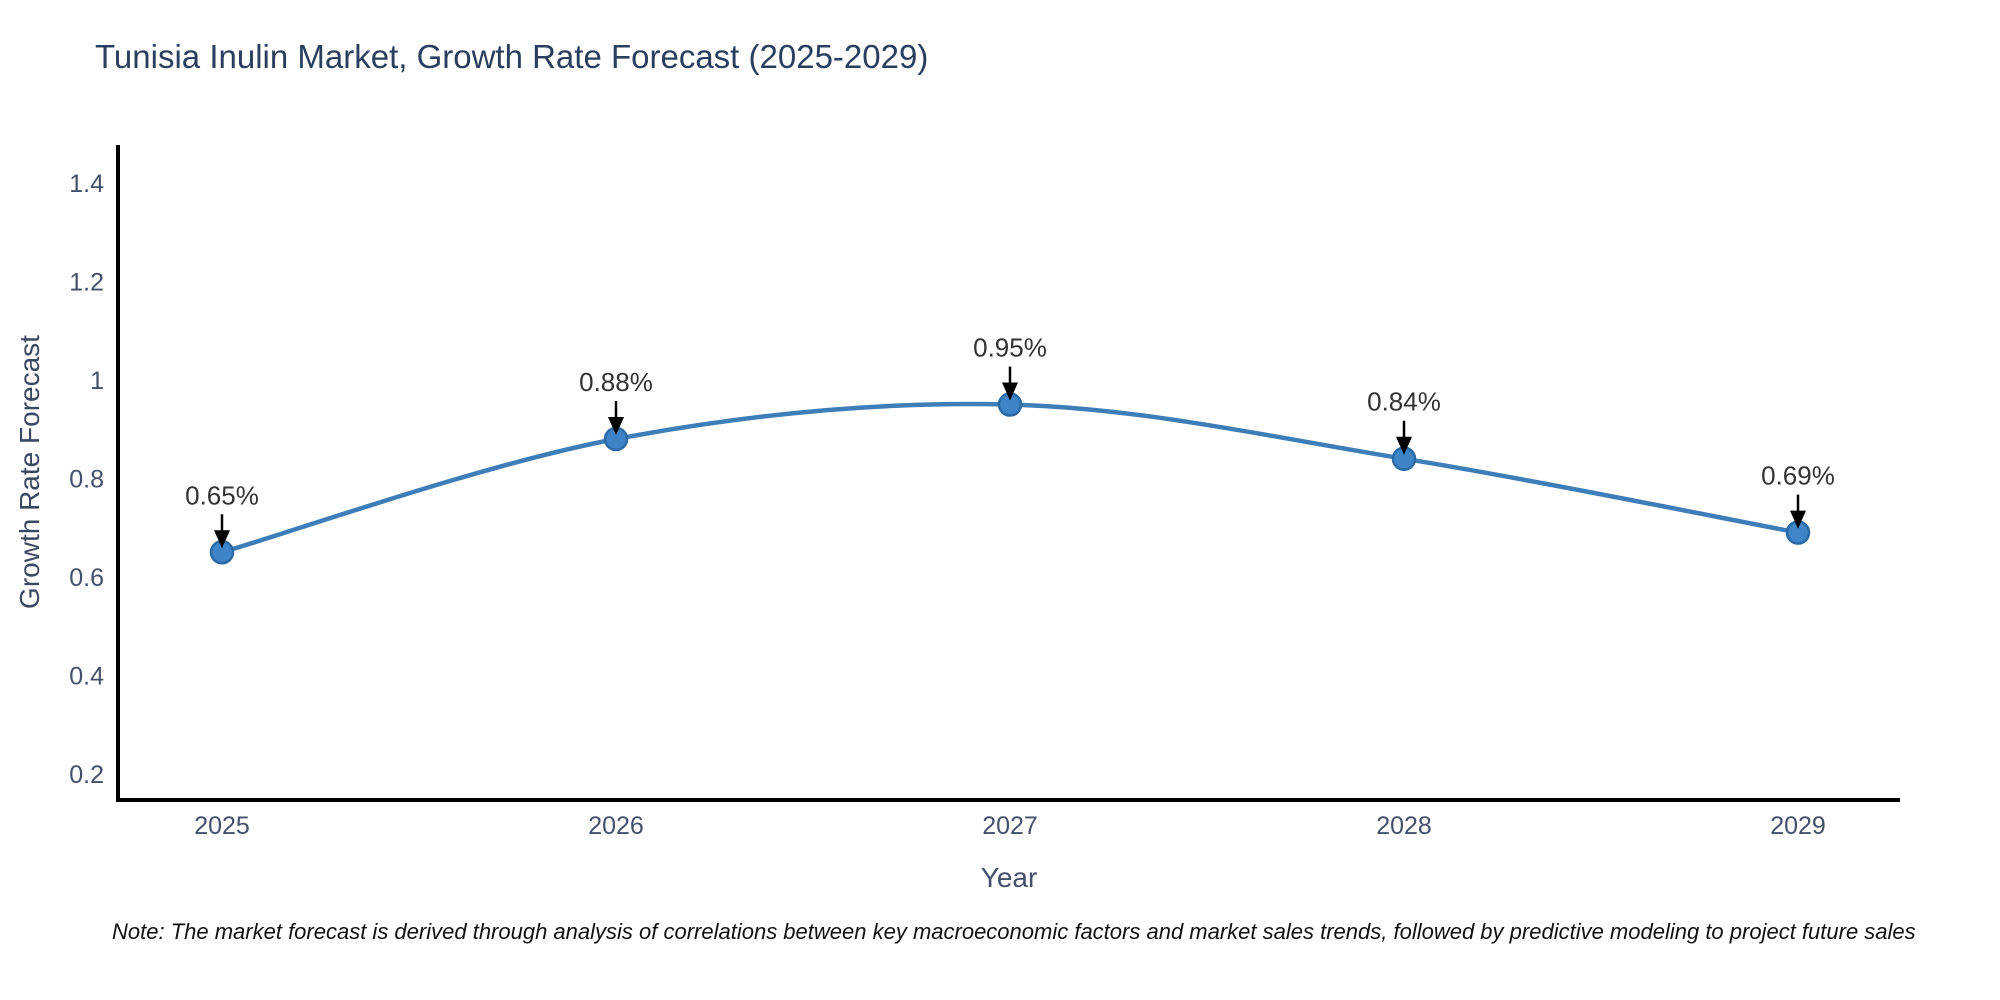  I want to click on y-tick-label: 1.2, so click(86, 282).